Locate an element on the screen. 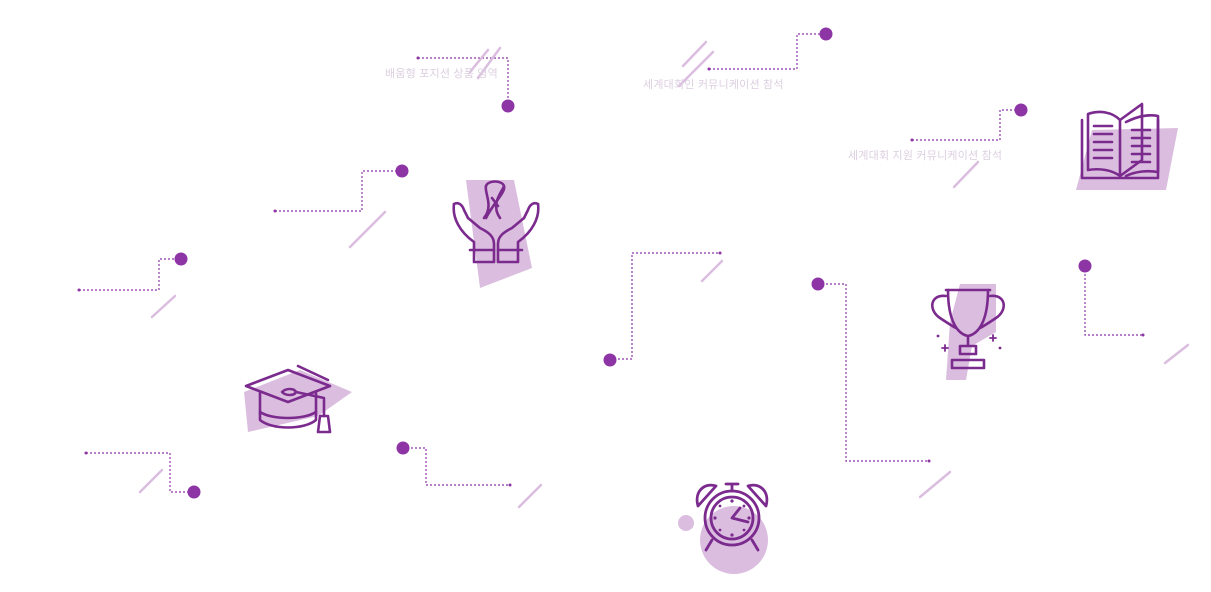 Image resolution: width=1211 pixels, height=592 pixels. graduation-cap-icon is located at coordinates (298, 399).